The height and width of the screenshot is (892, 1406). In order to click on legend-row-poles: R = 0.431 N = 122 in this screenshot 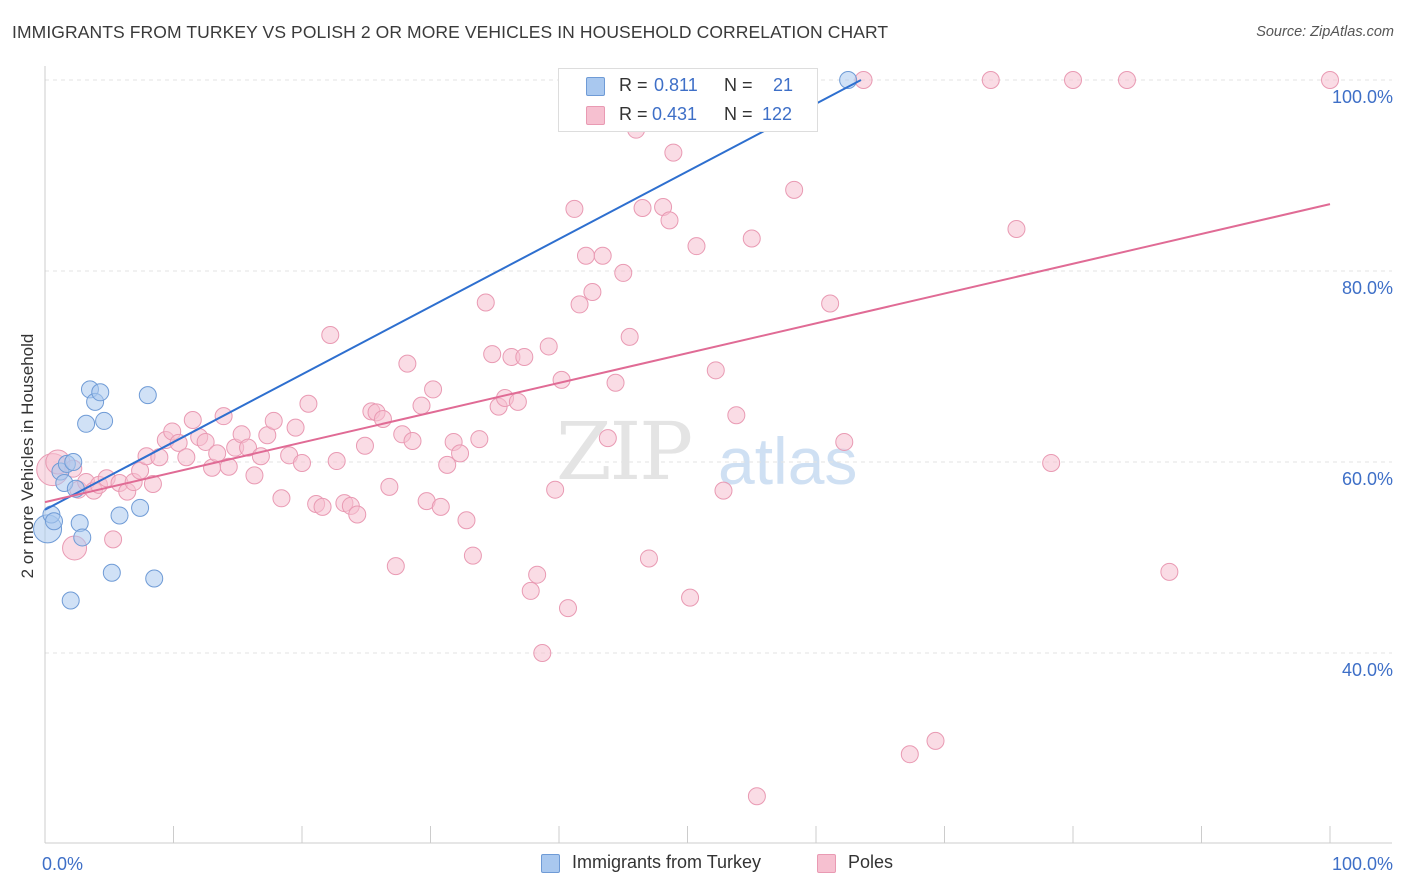, I will do `click(688, 115)`.